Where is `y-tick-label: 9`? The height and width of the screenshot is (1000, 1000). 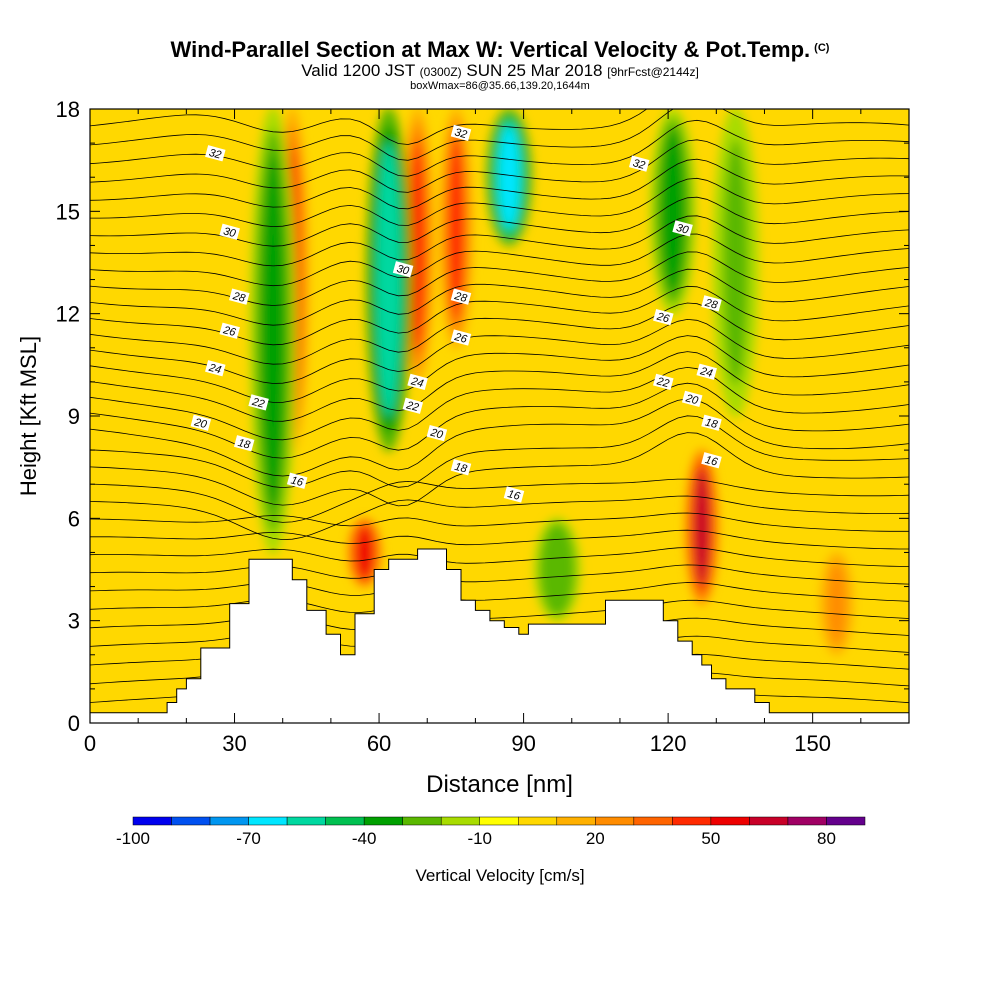
y-tick-label: 9 is located at coordinates (74, 416).